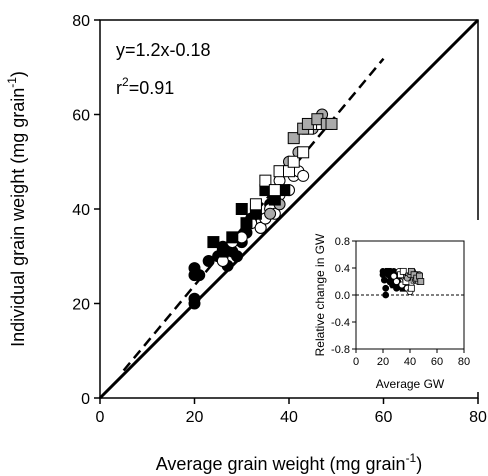 Image resolution: width=488 pixels, height=476 pixels. I want to click on inset-x-tick-label: 60, so click(437, 362).